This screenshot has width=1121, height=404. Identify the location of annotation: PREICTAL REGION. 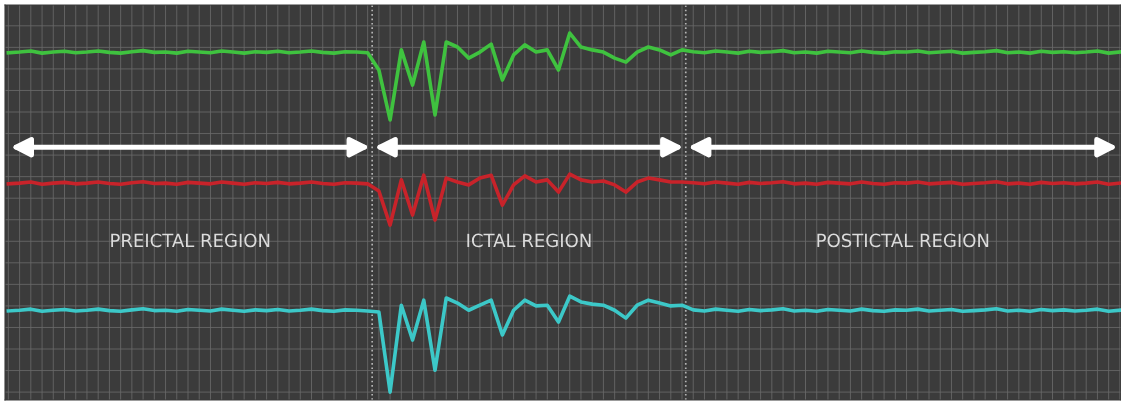
(190, 240).